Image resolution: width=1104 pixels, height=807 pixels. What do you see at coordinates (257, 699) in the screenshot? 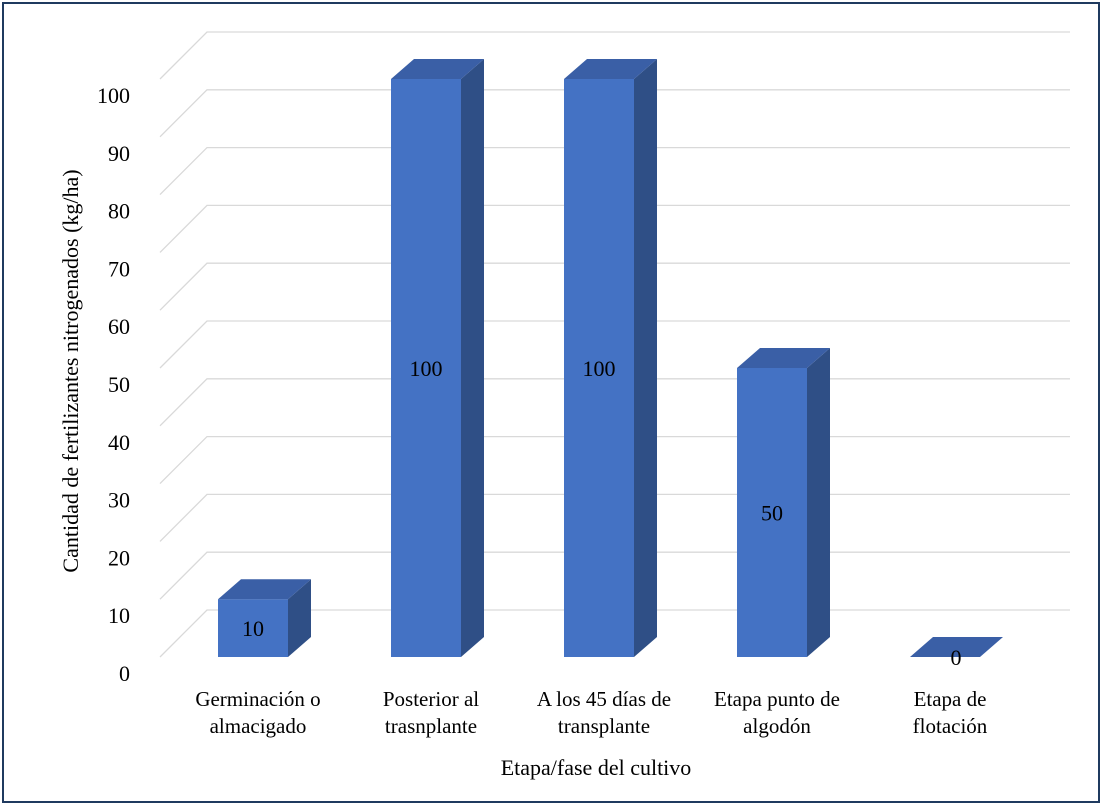
I see `x-category-label: Germinación o` at bounding box center [257, 699].